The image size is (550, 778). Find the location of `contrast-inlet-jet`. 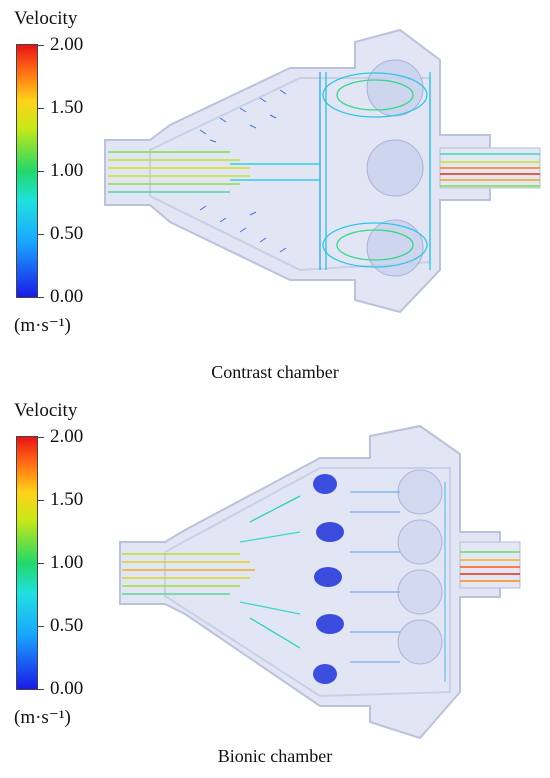

contrast-inlet-jet is located at coordinates (214, 172).